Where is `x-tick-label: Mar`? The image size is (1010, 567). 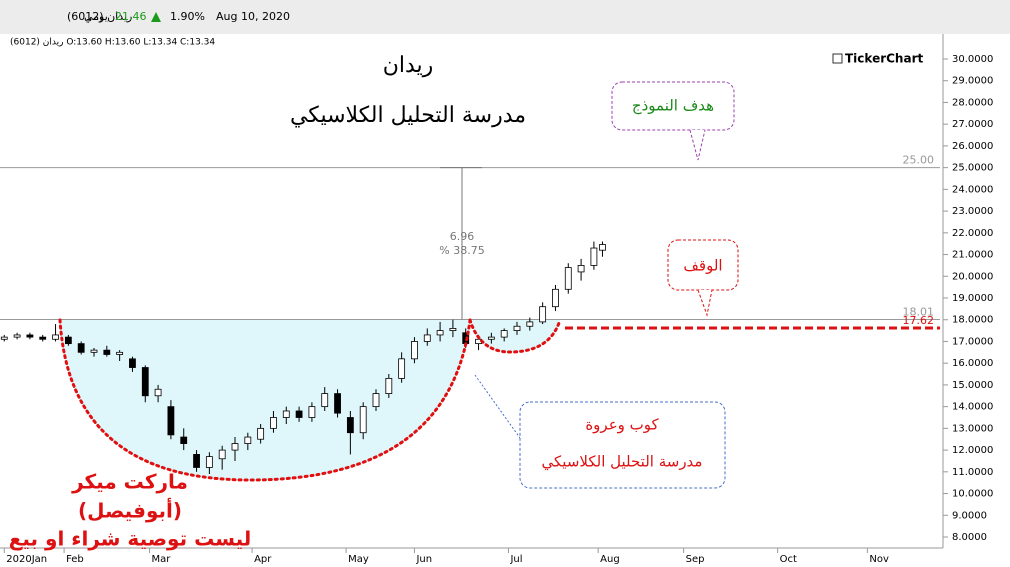 x-tick-label: Mar is located at coordinates (162, 559).